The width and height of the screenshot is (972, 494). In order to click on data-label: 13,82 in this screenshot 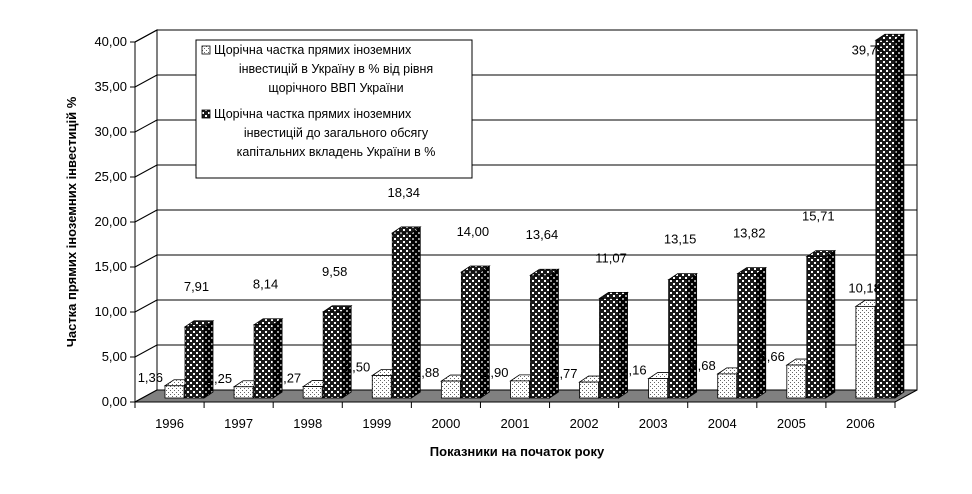, I will do `click(749, 233)`.